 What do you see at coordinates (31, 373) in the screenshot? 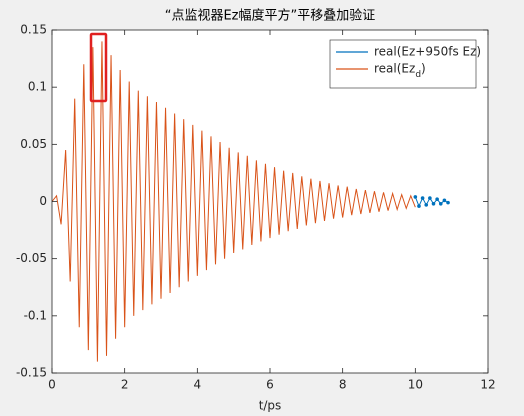
I see `y-tick-label: -0.15` at bounding box center [31, 373].